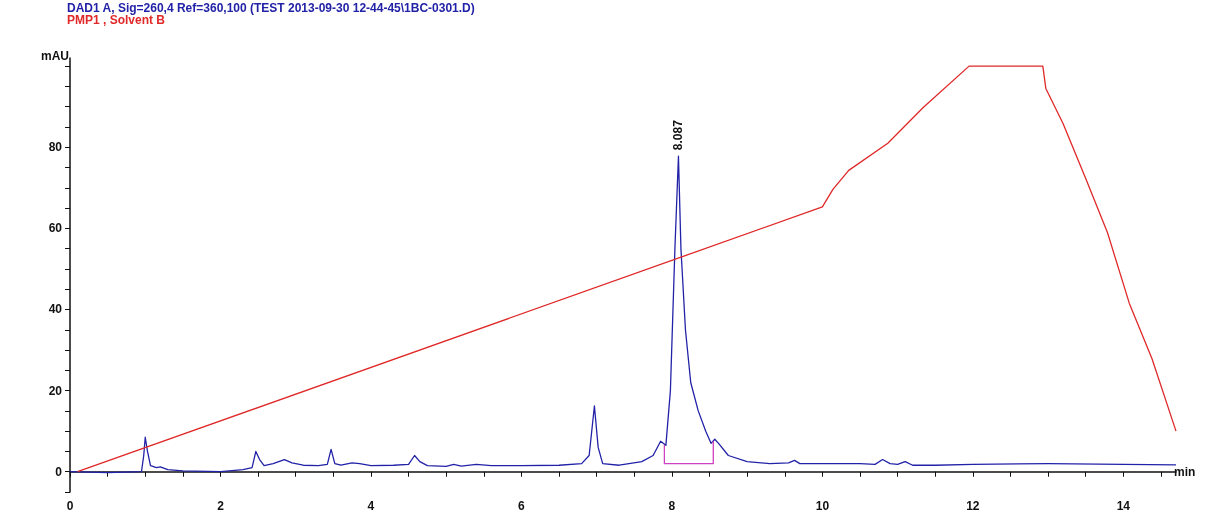 Image resolution: width=1206 pixels, height=514 pixels. I want to click on x-tick-label: 14, so click(1123, 506).